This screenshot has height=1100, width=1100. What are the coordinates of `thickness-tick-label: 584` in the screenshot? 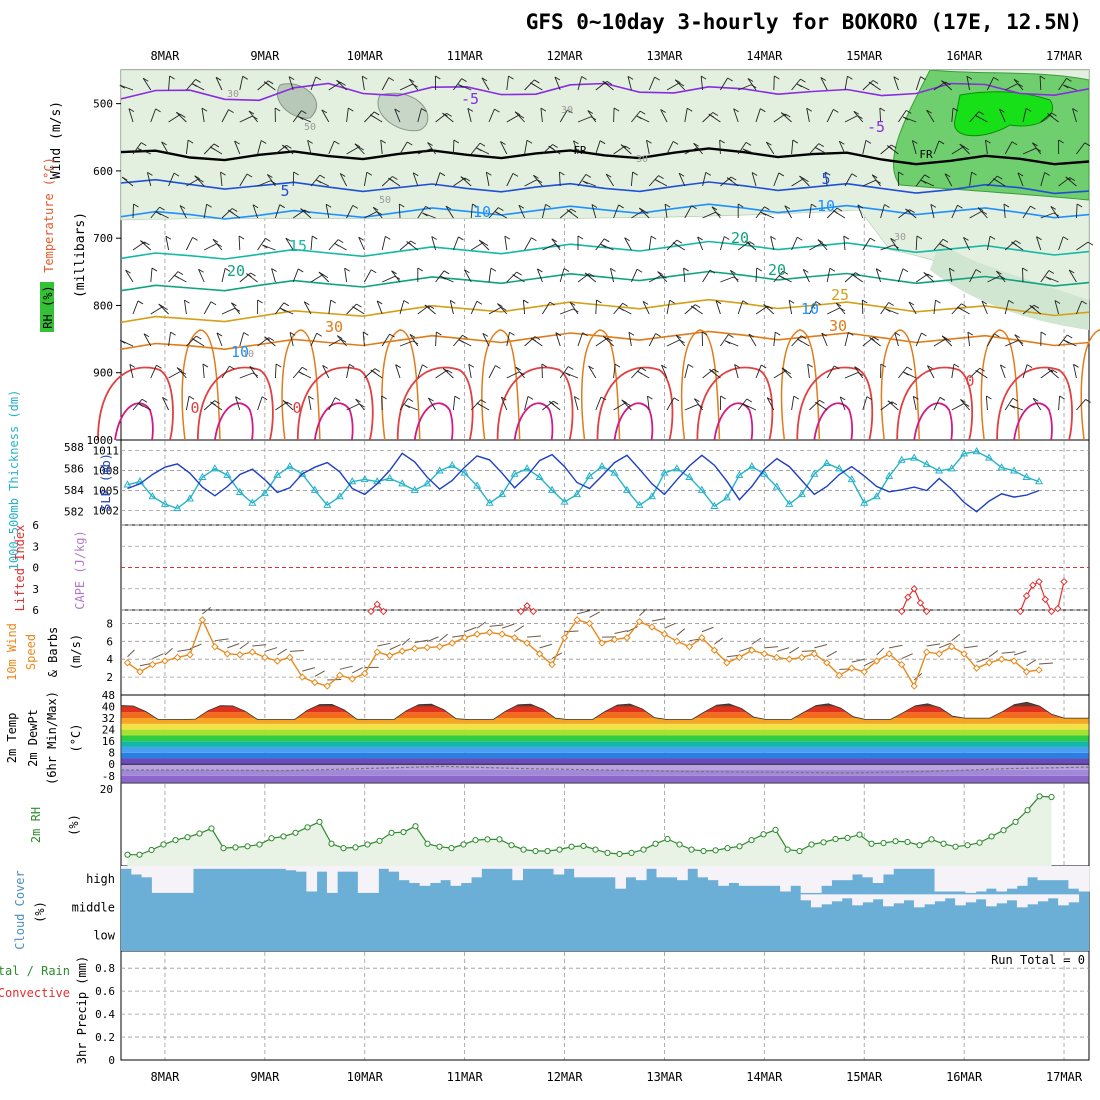 It's located at (74, 490).